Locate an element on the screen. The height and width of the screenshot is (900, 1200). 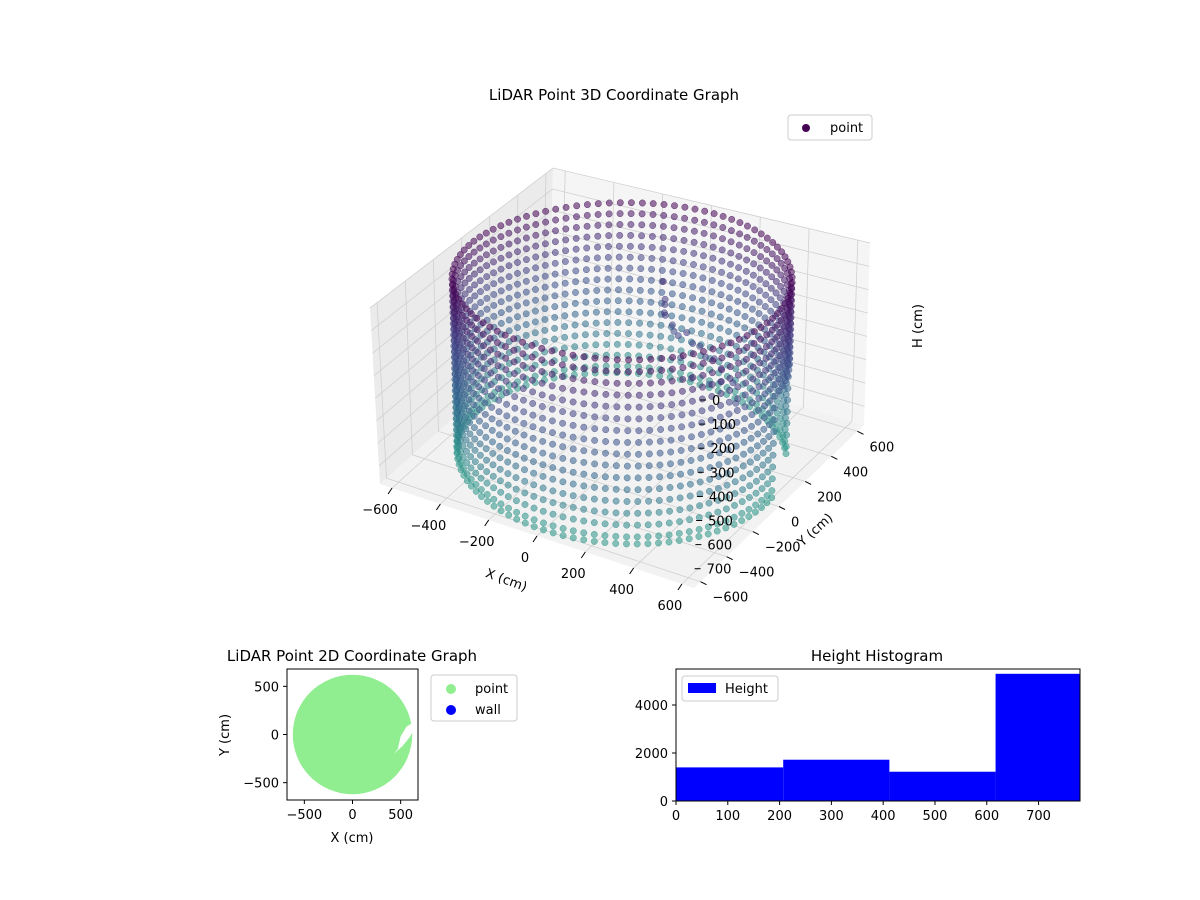
z-tick-label: 600 is located at coordinates (719, 546).